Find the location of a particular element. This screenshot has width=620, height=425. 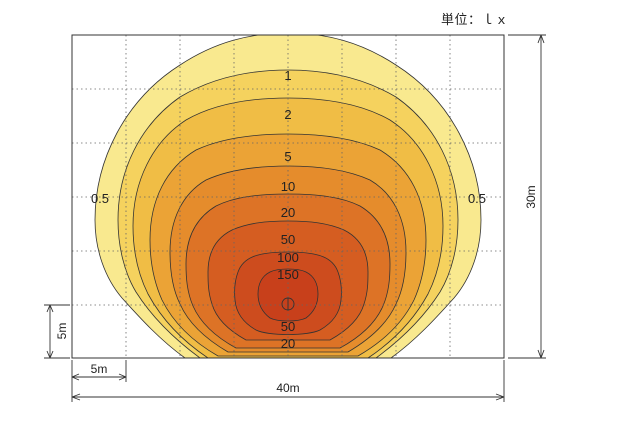

label-10: 10 is located at coordinates (288, 186).